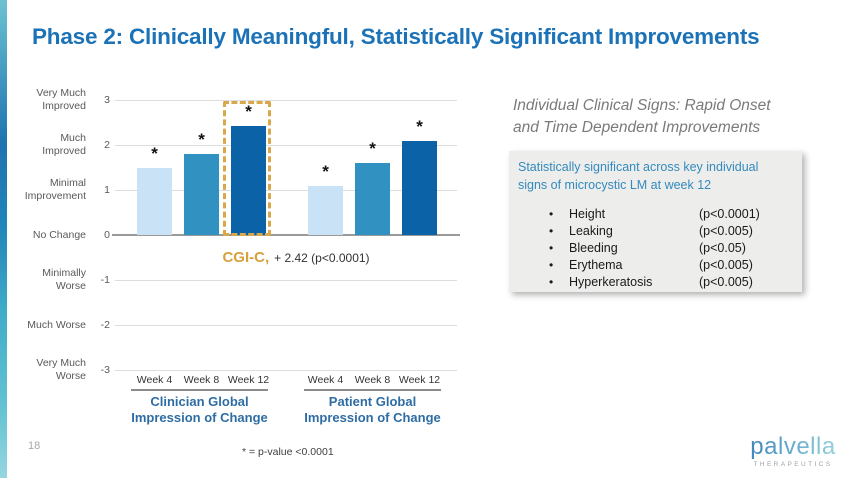  I want to click on y-axis-tick: Much Improved 2, so click(59, 145).